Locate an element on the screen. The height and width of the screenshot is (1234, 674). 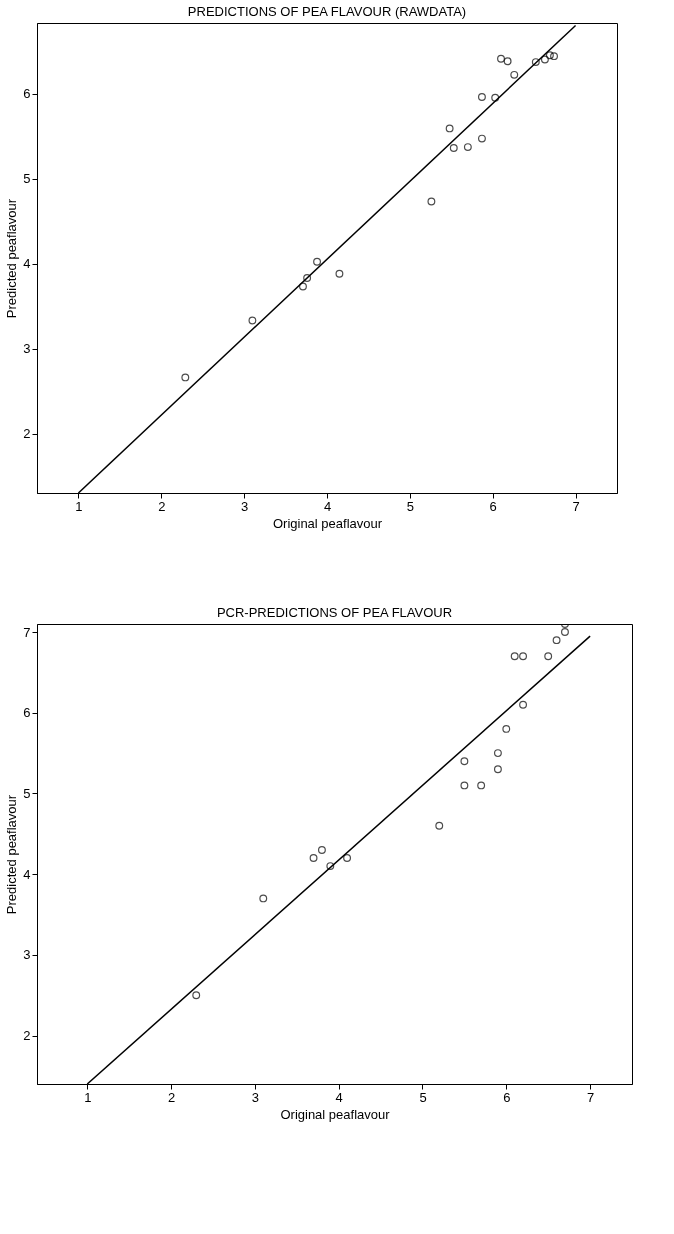
y-tick-label: 7 is located at coordinates (27, 632).